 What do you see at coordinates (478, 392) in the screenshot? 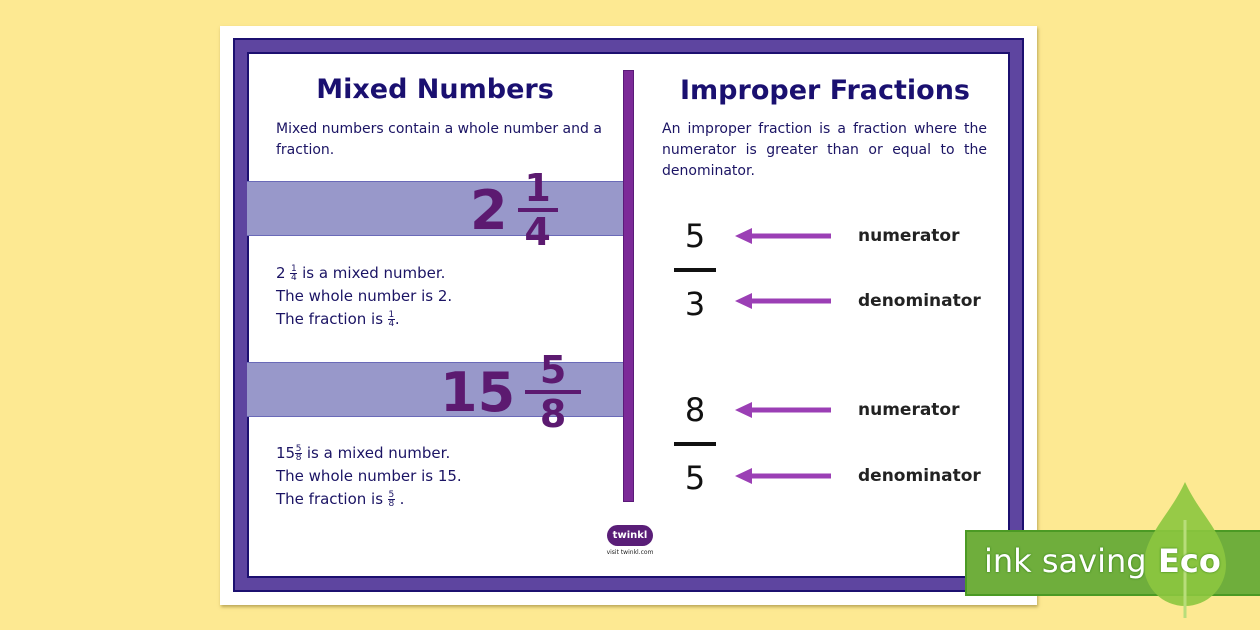
I see `whole-part: 15` at bounding box center [478, 392].